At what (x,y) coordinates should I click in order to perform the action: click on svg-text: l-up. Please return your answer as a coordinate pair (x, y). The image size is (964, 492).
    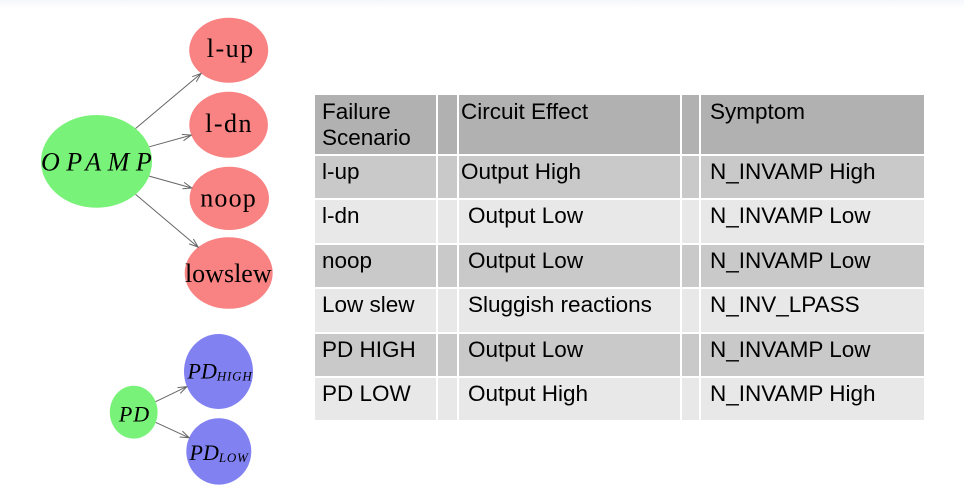
    Looking at the image, I should click on (231, 48).